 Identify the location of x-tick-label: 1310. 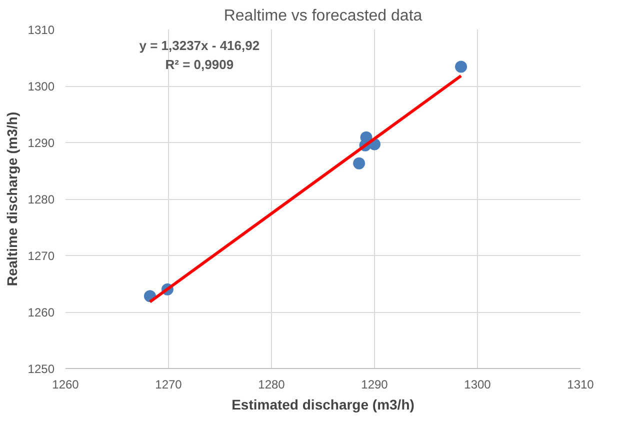
(580, 385).